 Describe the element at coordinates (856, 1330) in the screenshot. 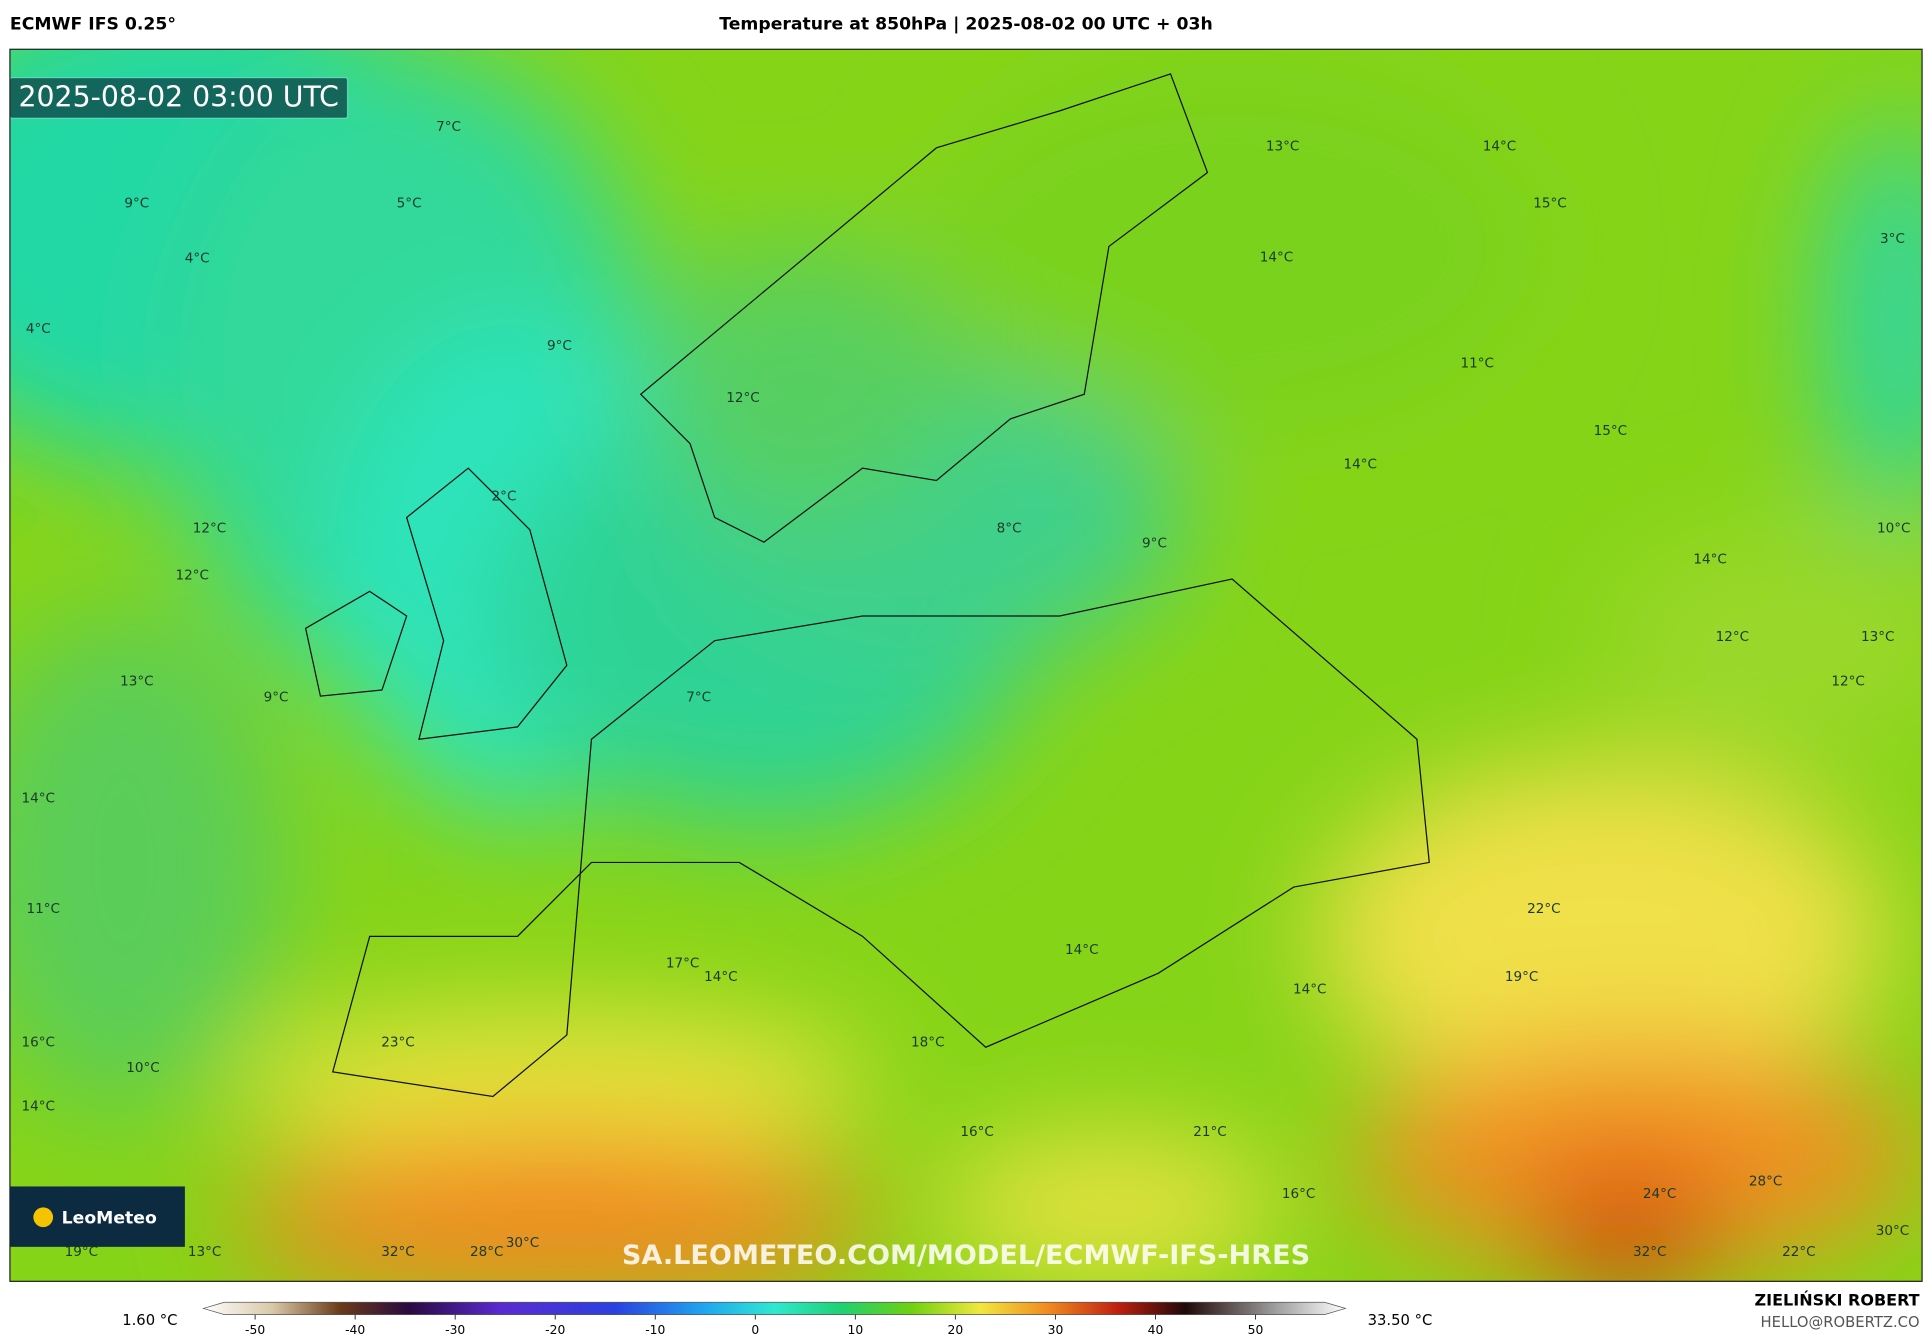

I see `colorbar-tick-label: 10` at that location.